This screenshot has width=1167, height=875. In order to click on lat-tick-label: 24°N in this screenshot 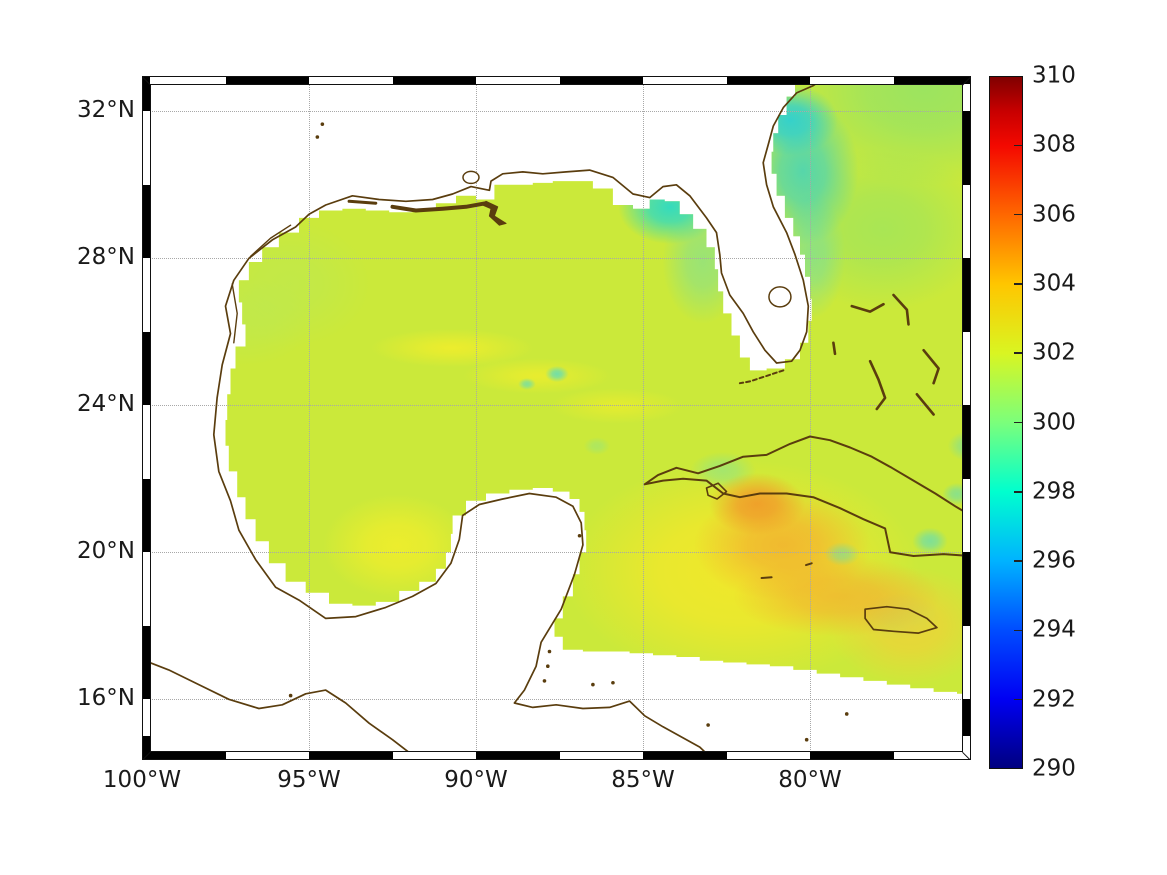, I will do `click(106, 404)`.